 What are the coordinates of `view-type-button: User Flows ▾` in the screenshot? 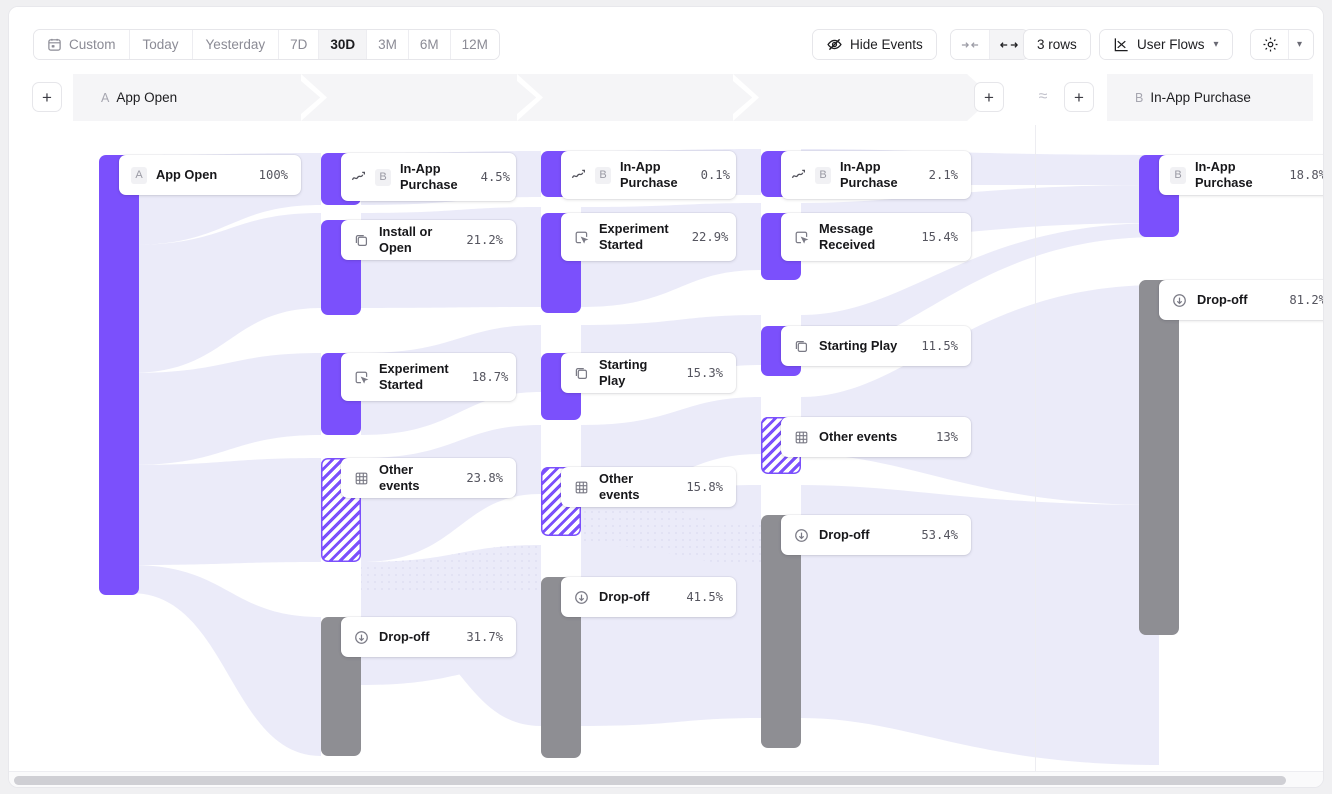 It's located at (1166, 44).